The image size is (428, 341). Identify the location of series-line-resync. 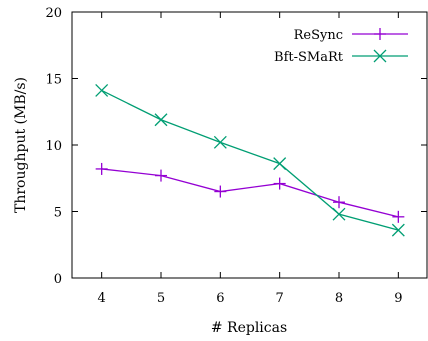
(250, 193).